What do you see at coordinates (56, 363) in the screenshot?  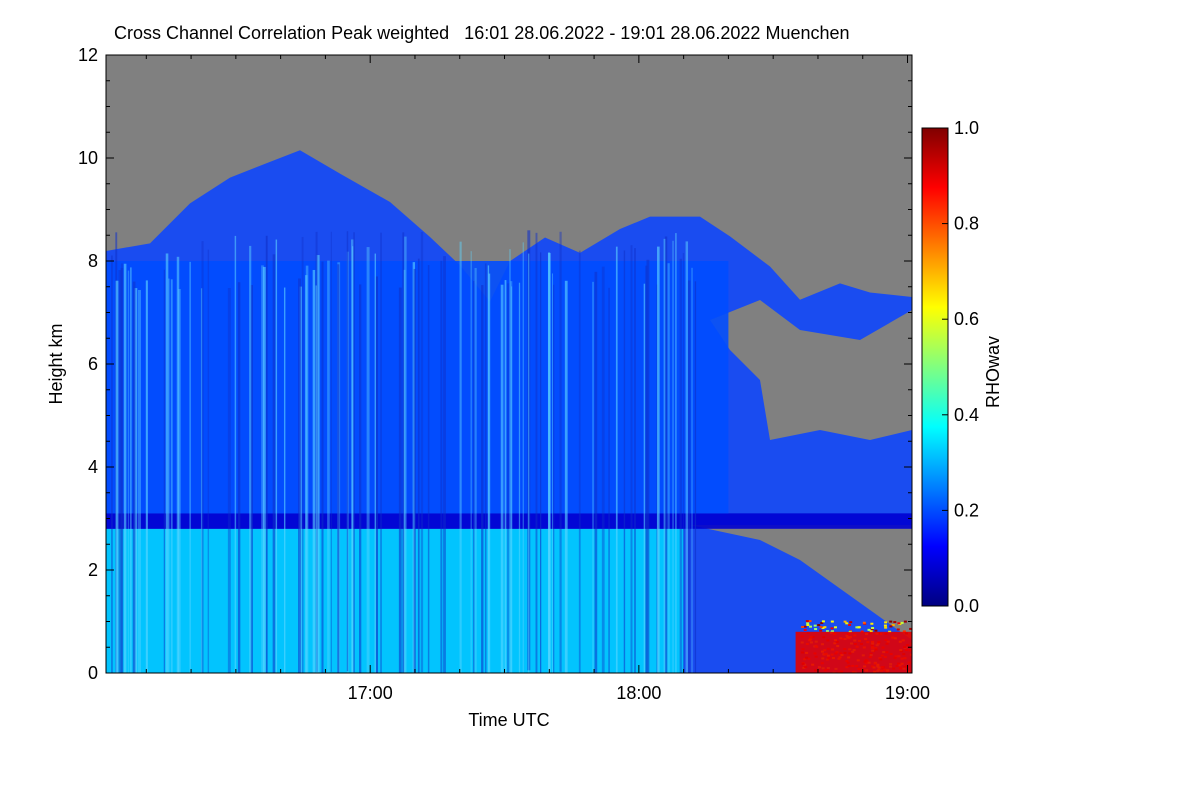 I see `y-axis-label: Height km` at bounding box center [56, 363].